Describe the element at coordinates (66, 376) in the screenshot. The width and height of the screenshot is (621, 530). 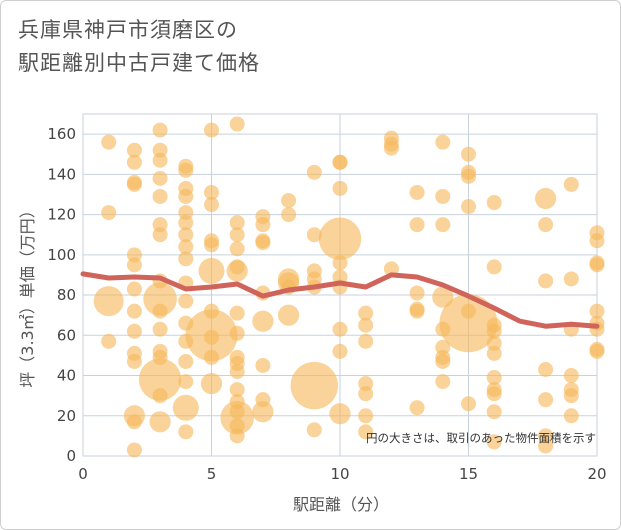
I see `y-tick-label: 40` at that location.